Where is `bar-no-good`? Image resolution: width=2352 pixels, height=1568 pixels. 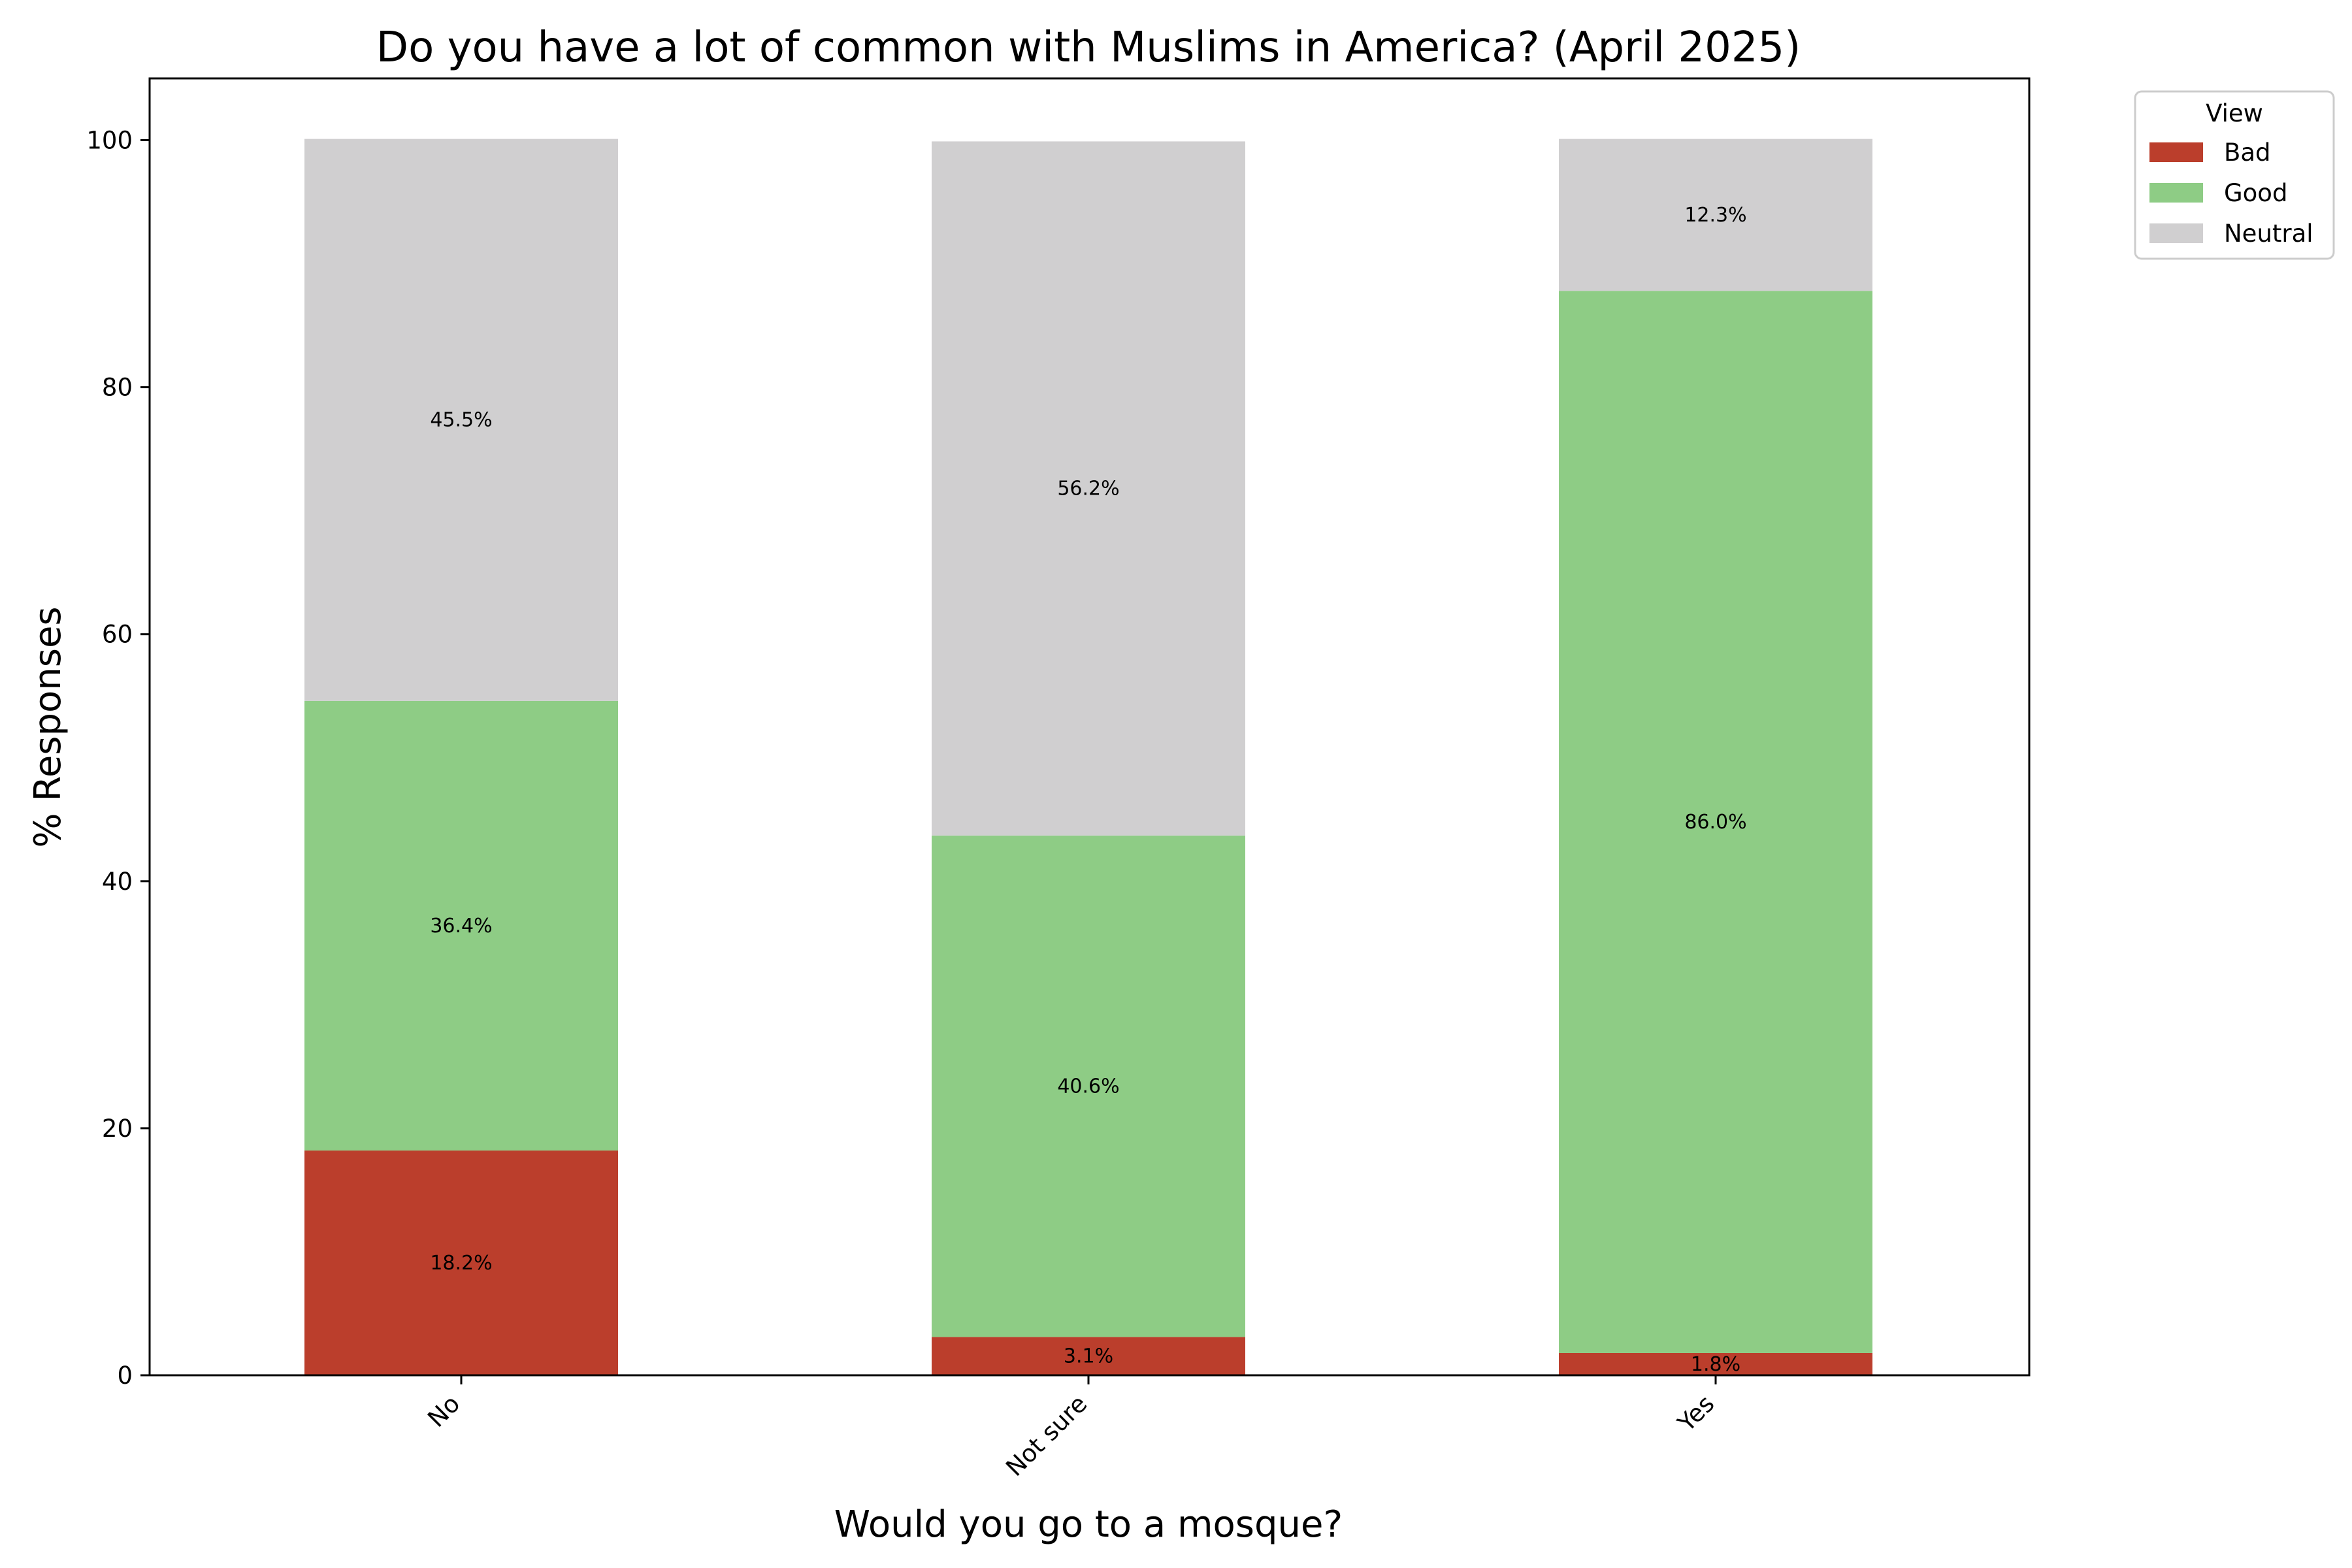
bar-no-good is located at coordinates (461, 925).